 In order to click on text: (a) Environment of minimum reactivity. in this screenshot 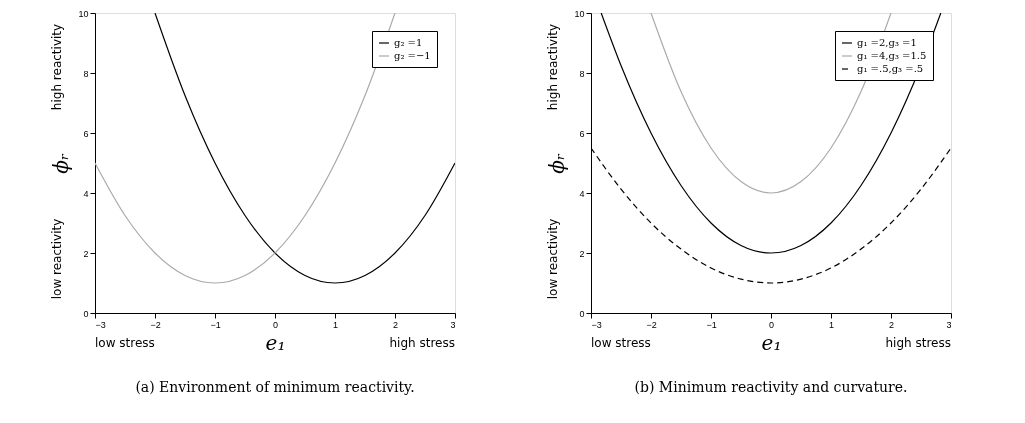, I will do `click(275, 387)`.